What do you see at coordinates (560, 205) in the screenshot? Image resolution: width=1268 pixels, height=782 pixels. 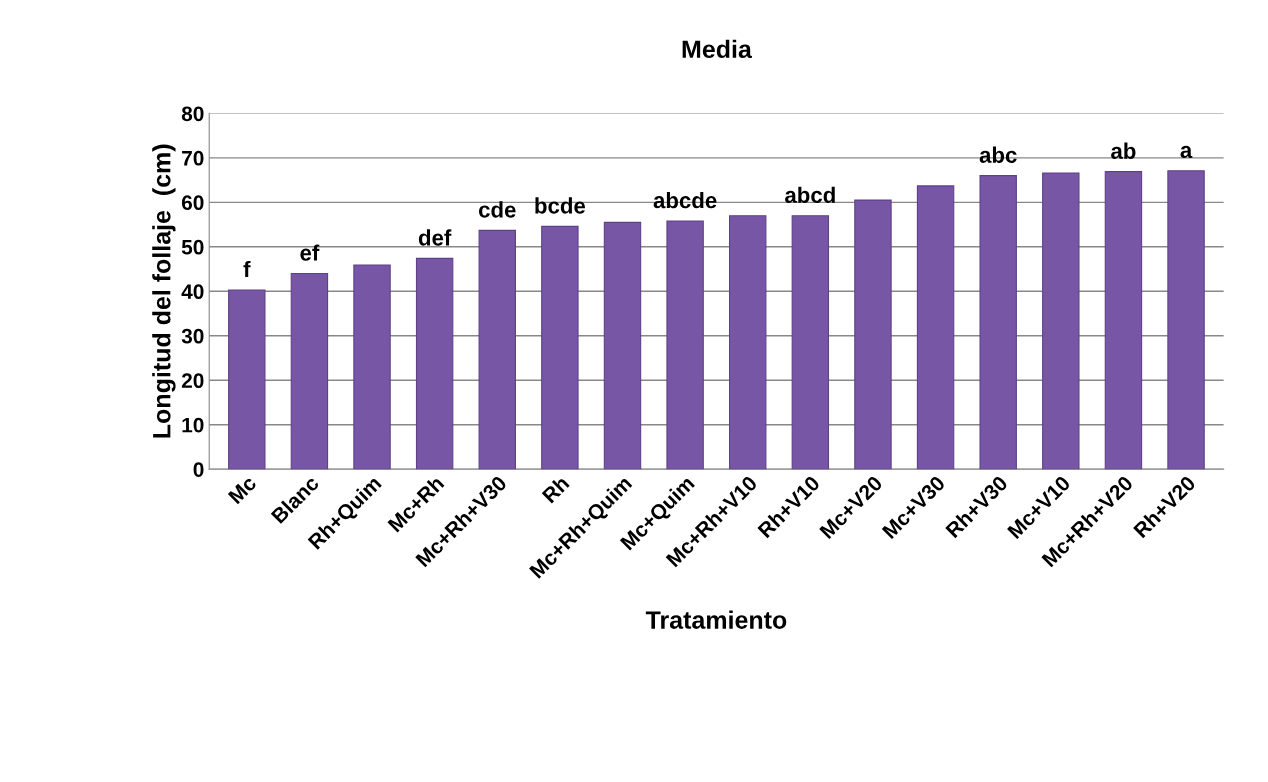 I see `annotation: bcde` at bounding box center [560, 205].